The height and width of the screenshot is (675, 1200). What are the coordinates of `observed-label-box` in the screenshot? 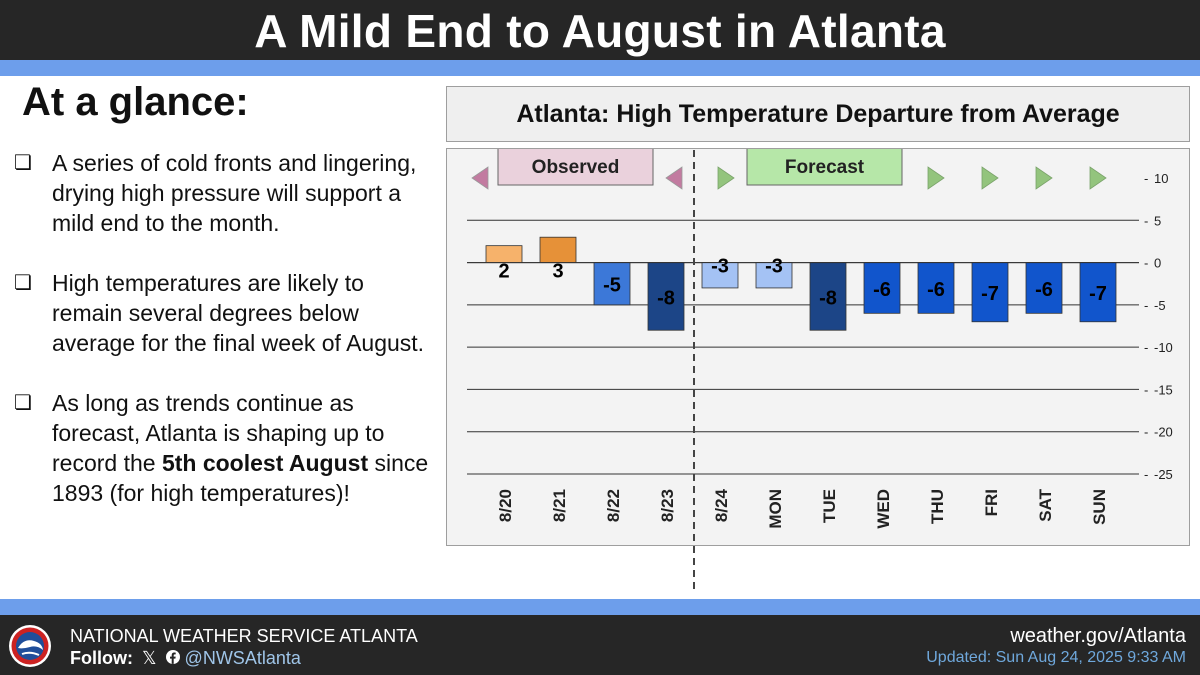 It's located at (575, 167).